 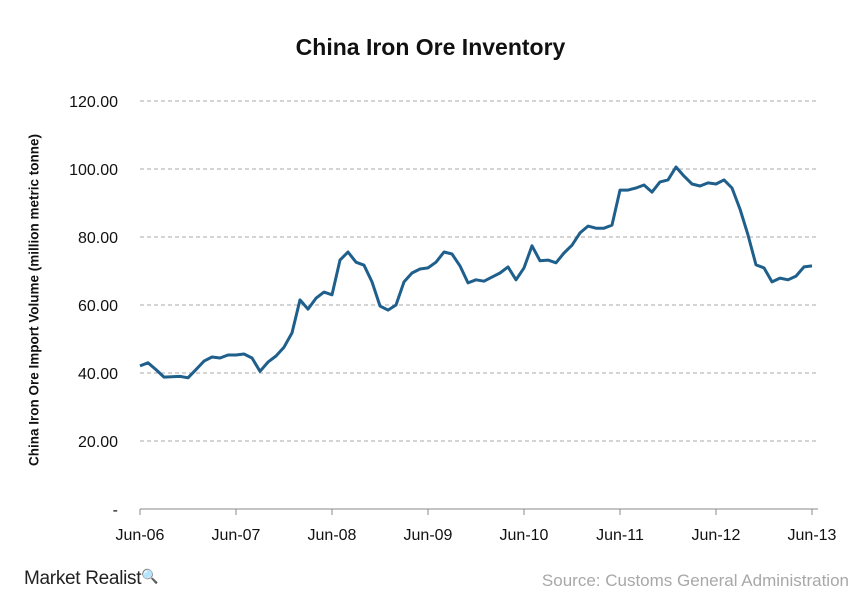 I want to click on y-tick-label: 100.00, so click(x=93, y=170).